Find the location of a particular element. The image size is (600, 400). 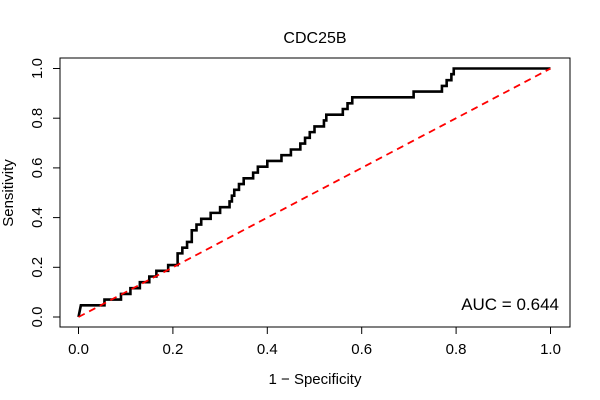

y-tick-label: 0.6 is located at coordinates (37, 167).